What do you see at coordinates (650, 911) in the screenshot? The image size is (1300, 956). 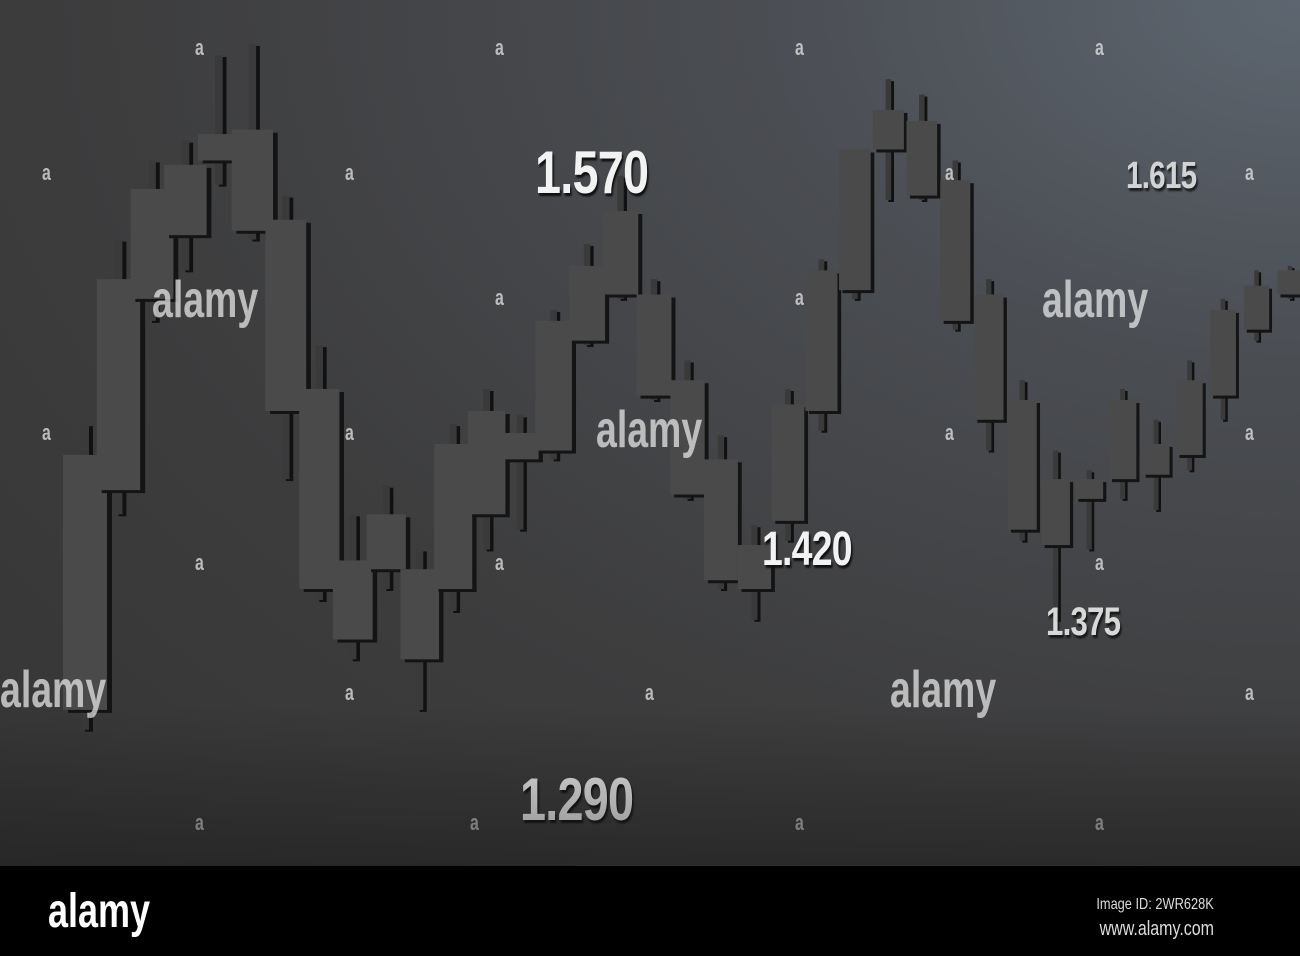 I see `footer-bar: alamy Image ID: 2WR628K www.alamy.com` at bounding box center [650, 911].